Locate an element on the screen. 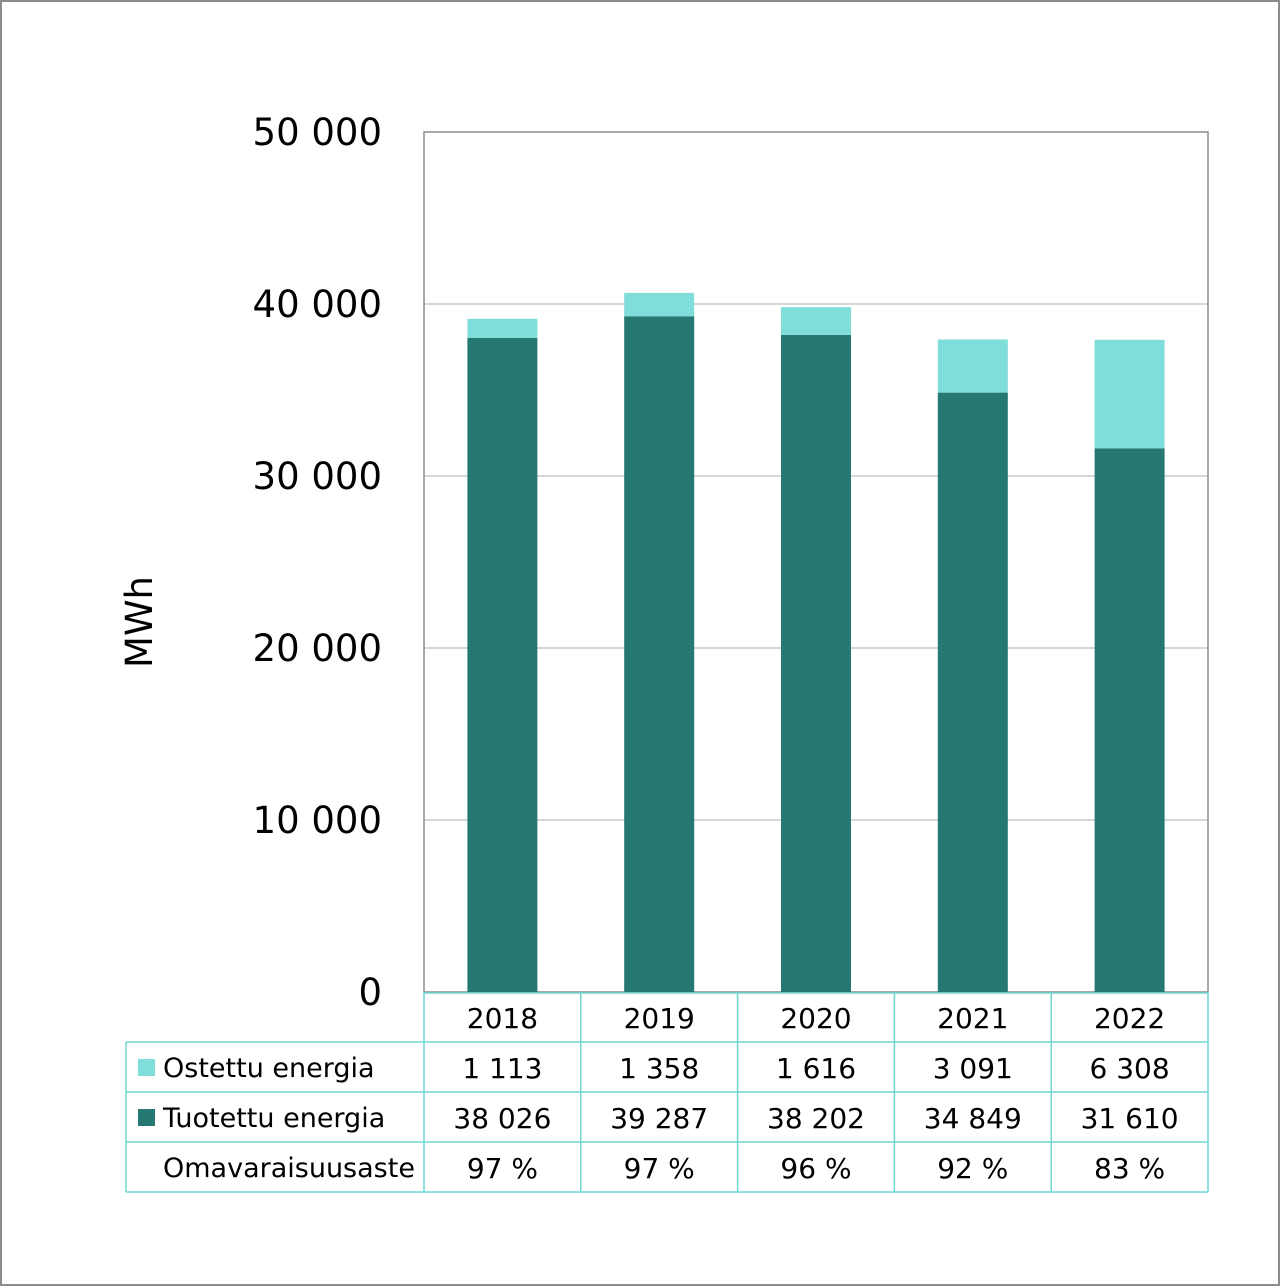  y-tick-label: 0 is located at coordinates (370, 992).